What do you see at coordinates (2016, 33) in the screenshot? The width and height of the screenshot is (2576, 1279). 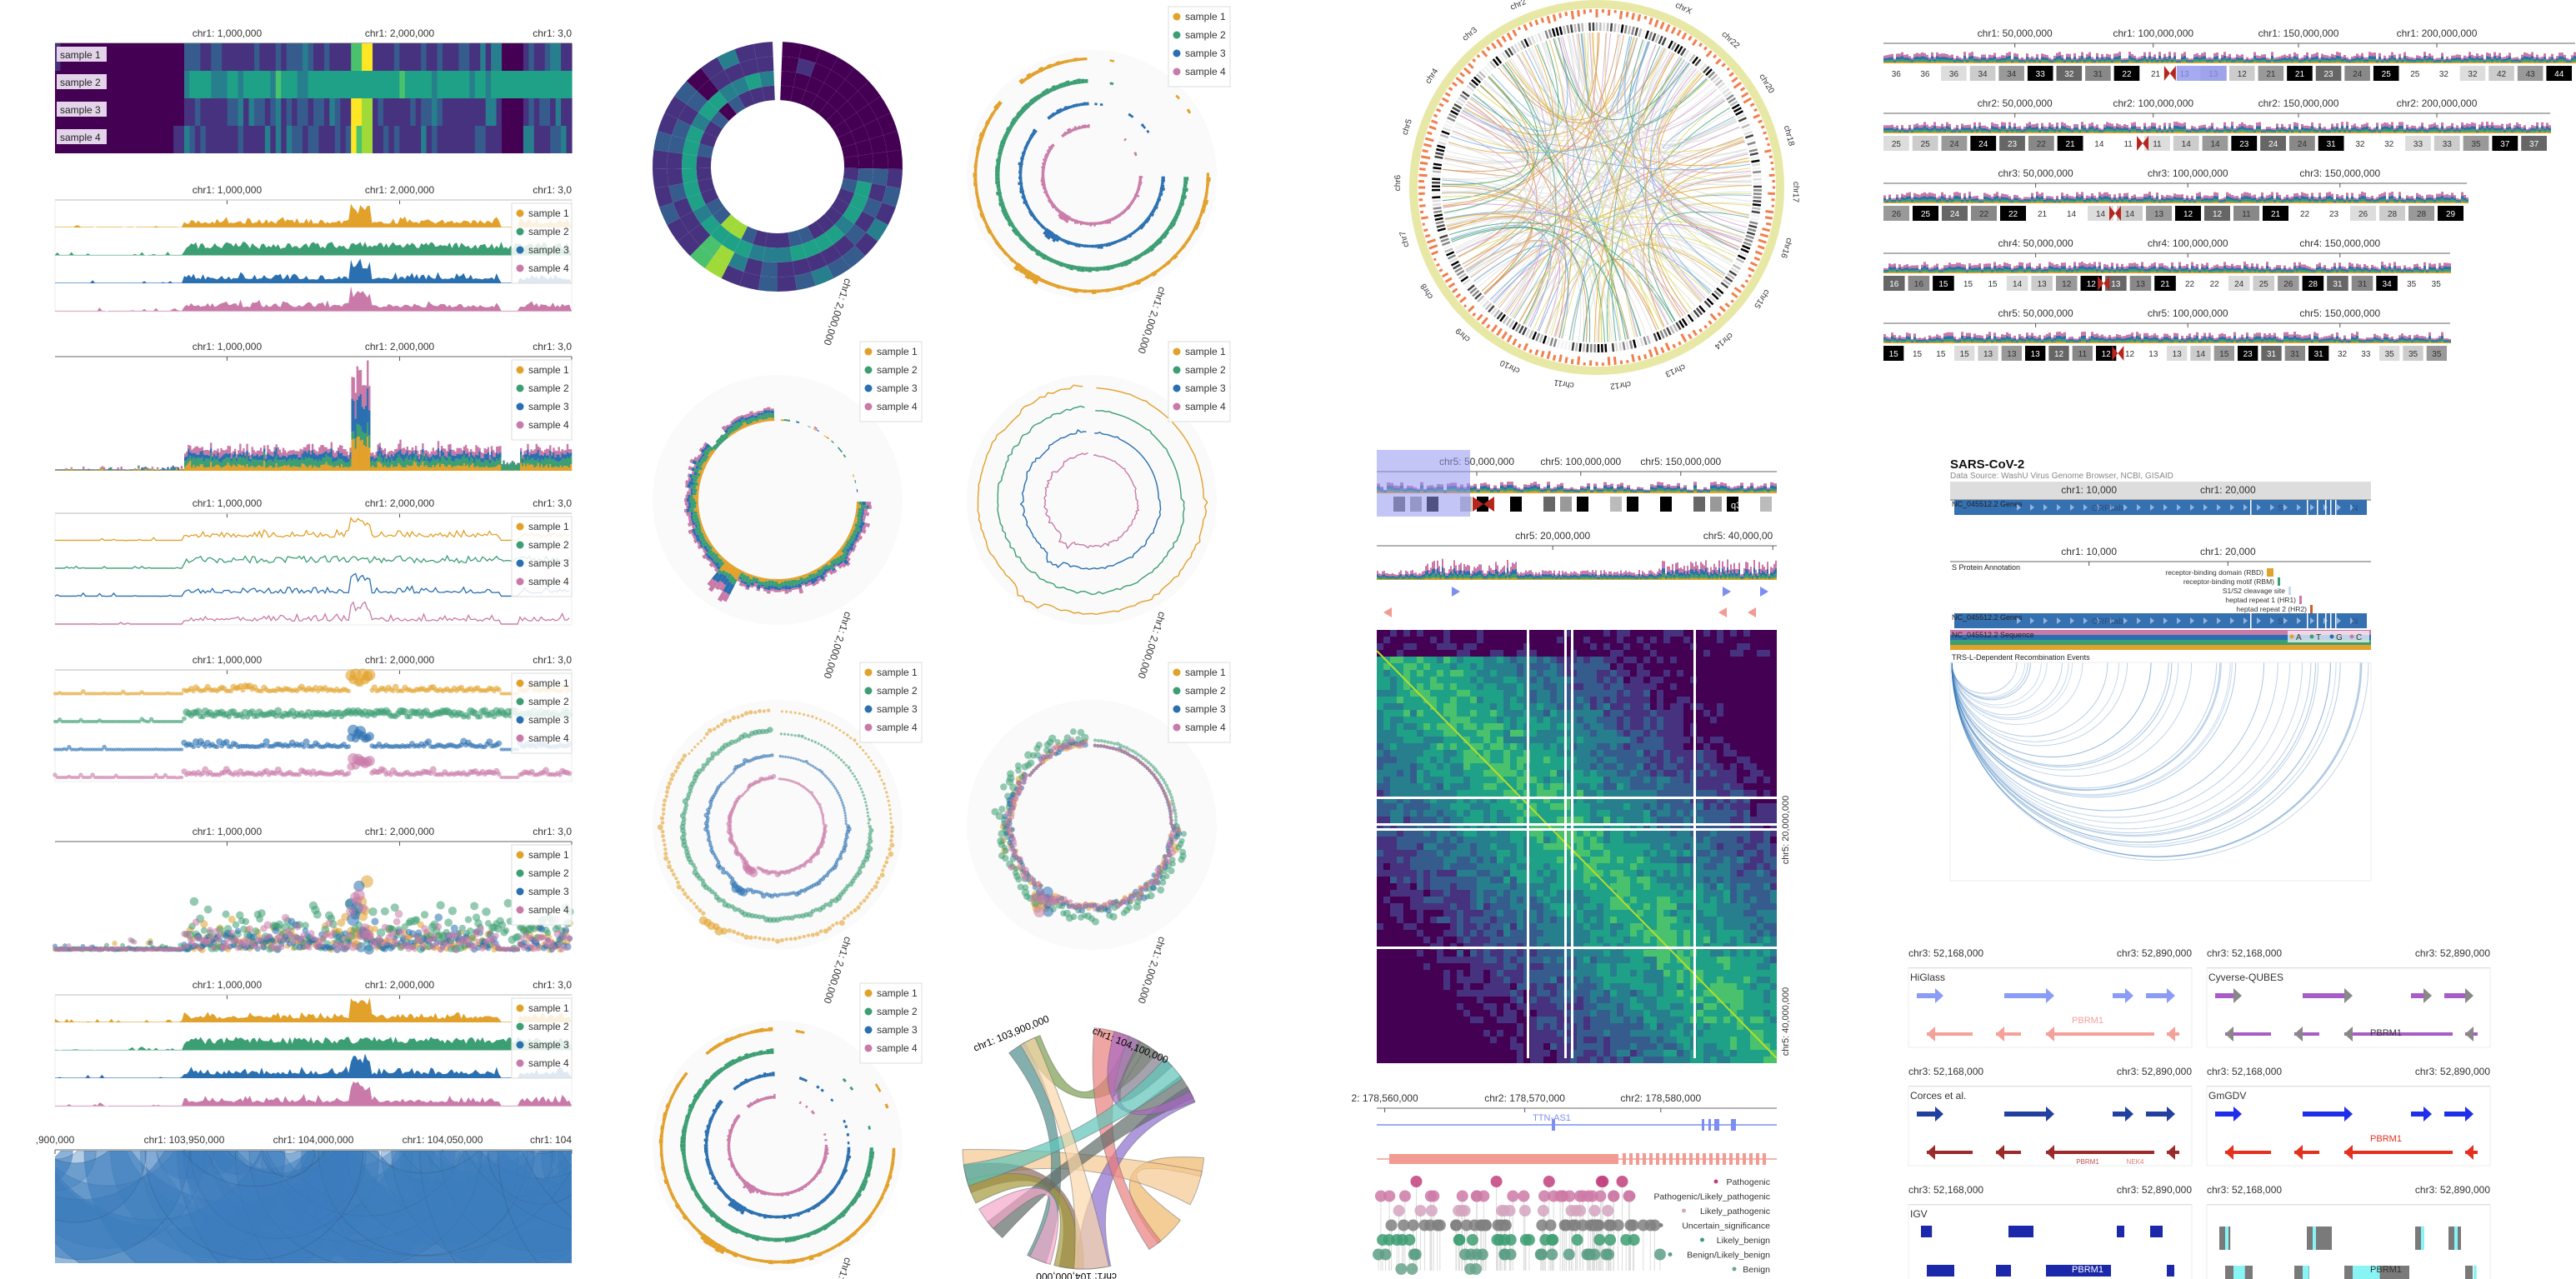 I see `axis-tick-label: chr1: 50,000,000` at bounding box center [2016, 33].